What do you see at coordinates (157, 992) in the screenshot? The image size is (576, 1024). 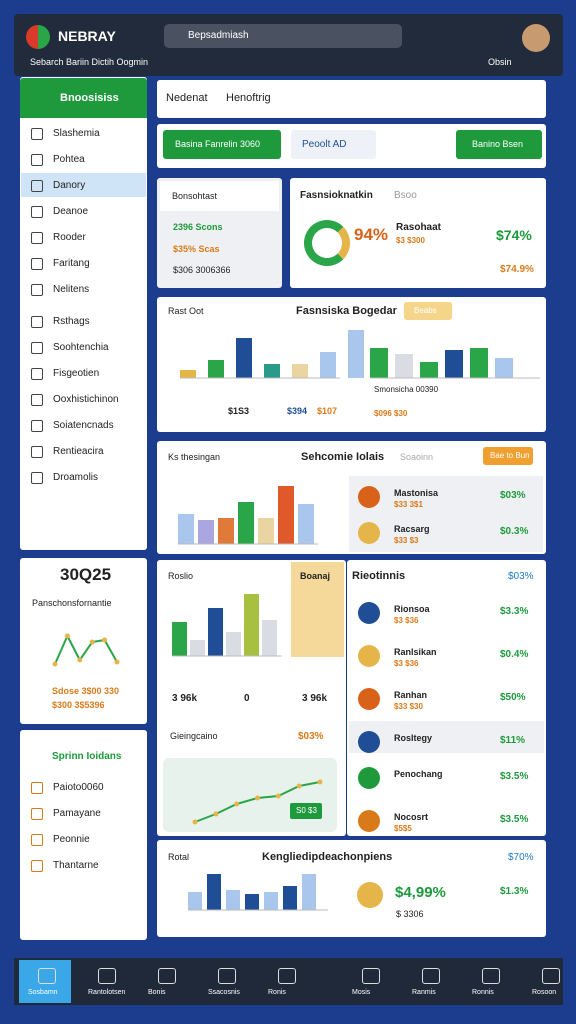 I see `nav-label: Bonis` at bounding box center [157, 992].